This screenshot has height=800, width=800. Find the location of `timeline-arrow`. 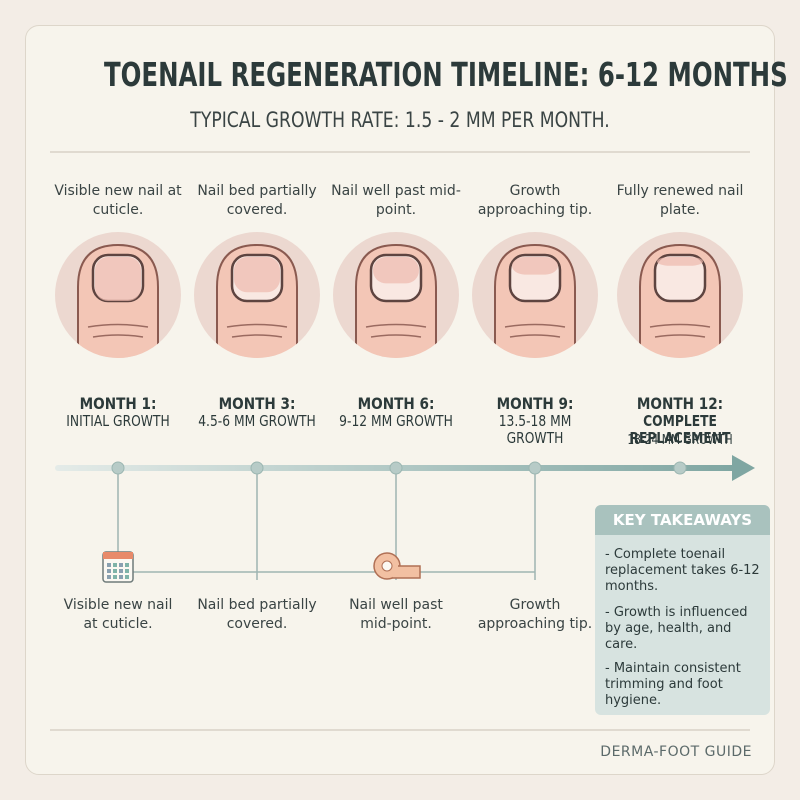

timeline-arrow is located at coordinates (743, 468).